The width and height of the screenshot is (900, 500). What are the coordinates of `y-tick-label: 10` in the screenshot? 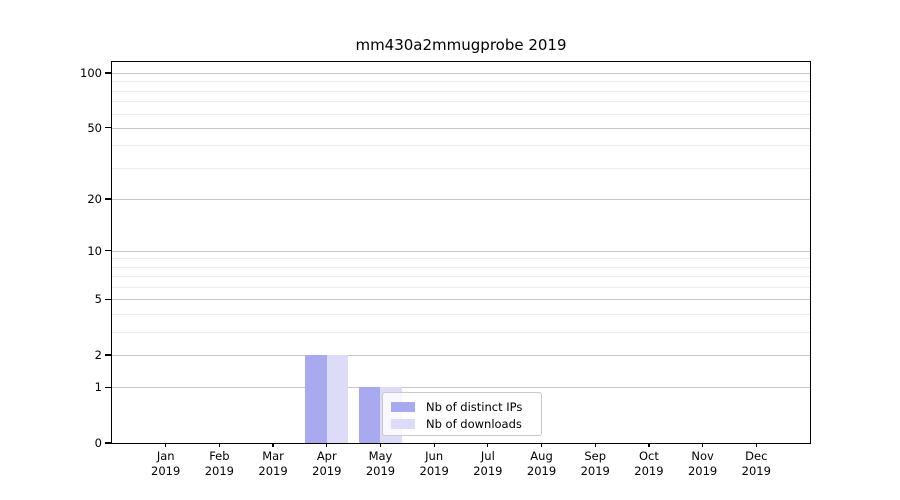 It's located at (94, 250).